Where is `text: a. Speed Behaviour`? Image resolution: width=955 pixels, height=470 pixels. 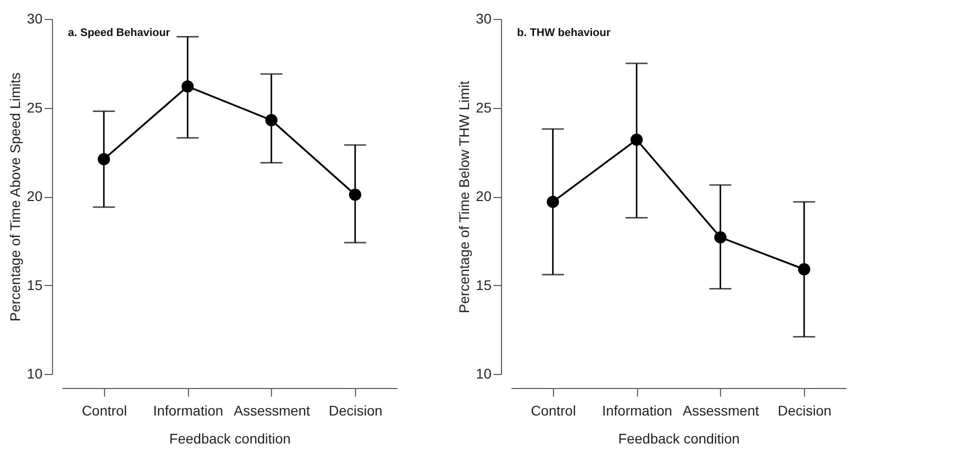
text: a. Speed Behaviour is located at coordinates (119, 33).